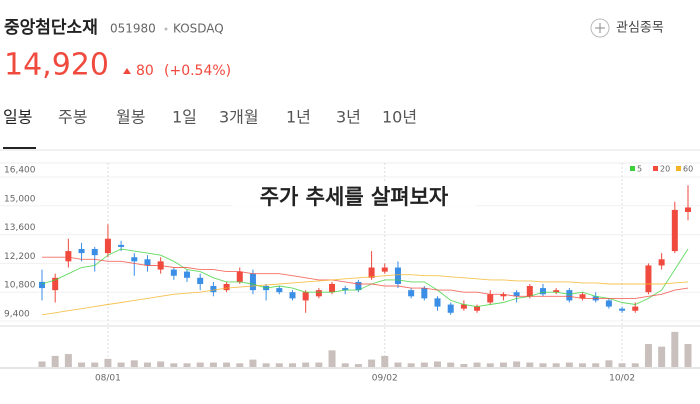 This screenshot has height=404, width=700. Describe the element at coordinates (108, 379) in the screenshot. I see `x-tick-label: 08/01` at that location.